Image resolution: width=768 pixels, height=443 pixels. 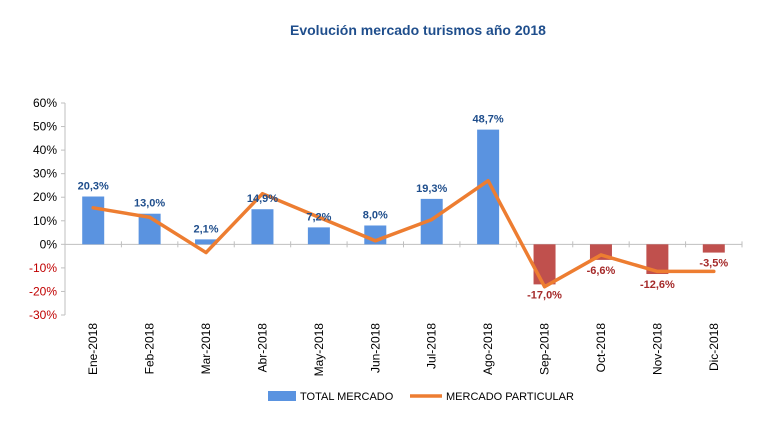 I want to click on data-label: 19,3%, so click(x=431, y=189).